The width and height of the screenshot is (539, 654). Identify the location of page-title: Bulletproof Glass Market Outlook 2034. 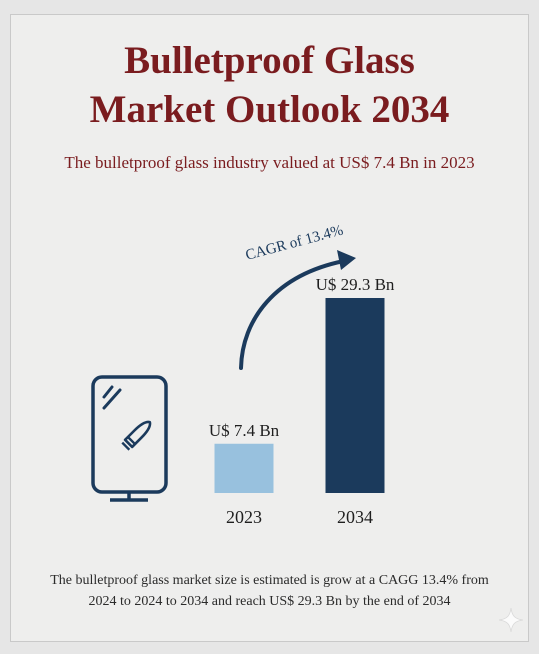
(269, 85).